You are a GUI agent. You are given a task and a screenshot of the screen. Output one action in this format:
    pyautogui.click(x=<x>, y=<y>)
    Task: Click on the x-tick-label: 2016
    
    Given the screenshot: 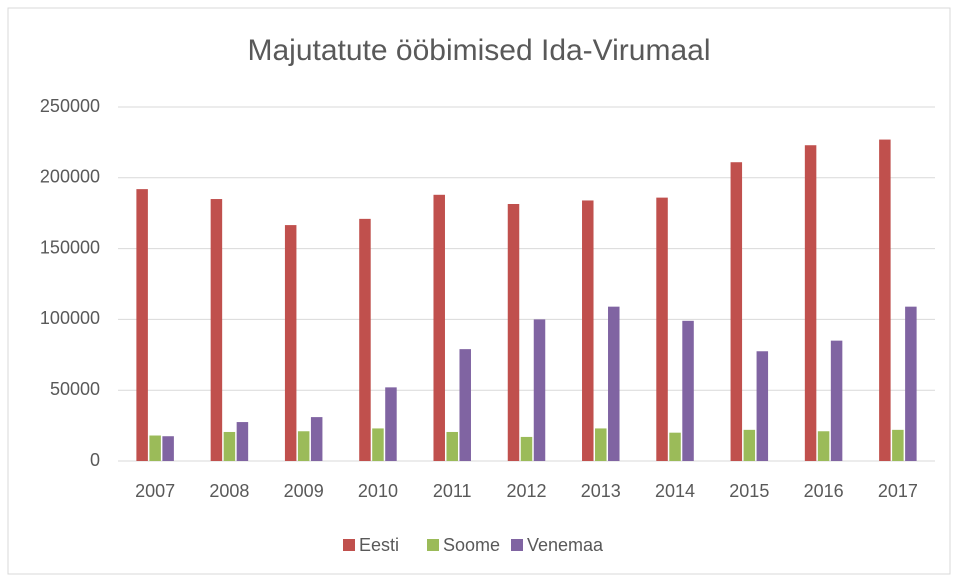 What is the action you would take?
    pyautogui.click(x=824, y=491)
    